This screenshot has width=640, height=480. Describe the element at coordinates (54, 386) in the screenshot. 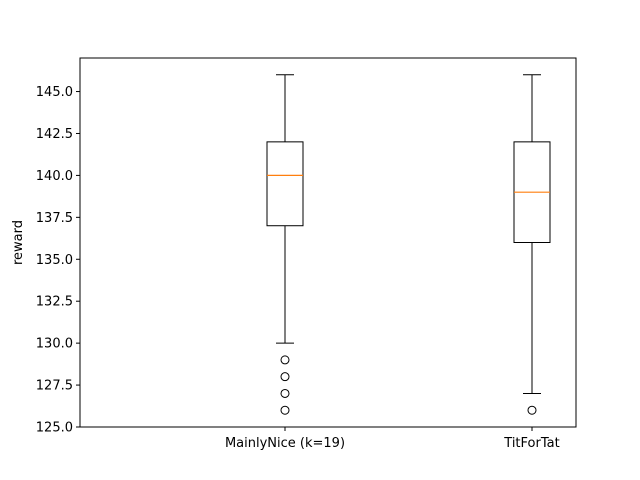

I see `y-tick-label: 127.5` at that location.